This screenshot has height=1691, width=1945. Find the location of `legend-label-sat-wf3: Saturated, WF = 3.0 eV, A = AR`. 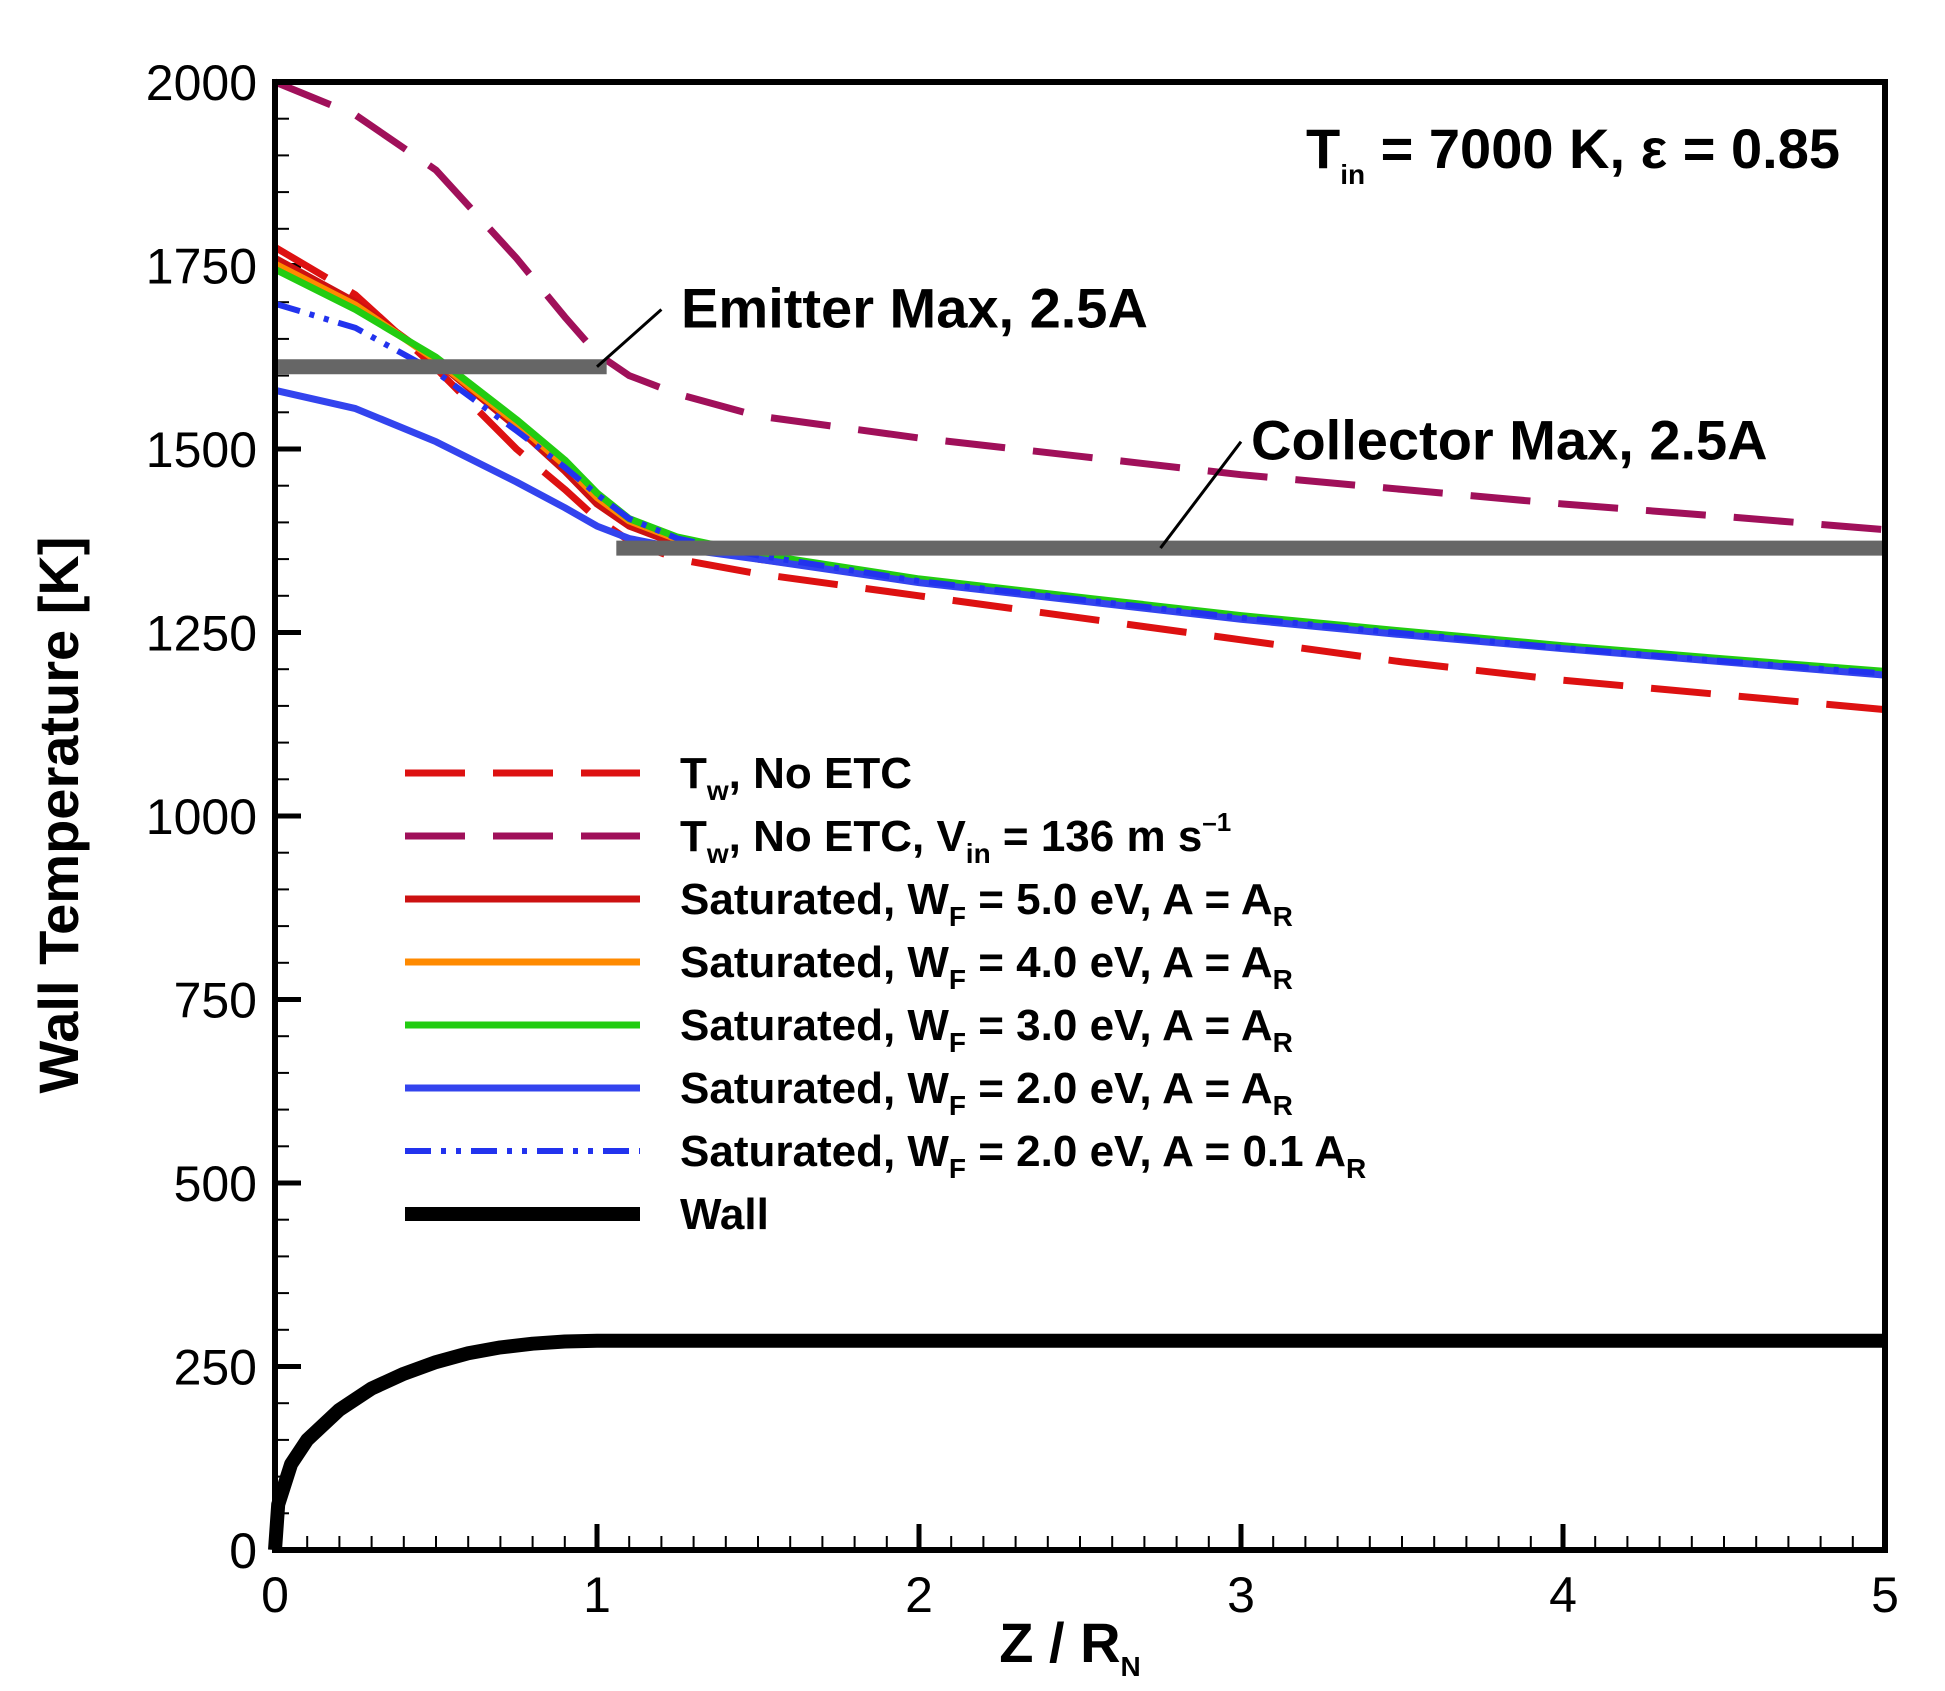

legend-label-sat-wf3: Saturated, WF = 3.0 eV, A = AR is located at coordinates (986, 1029).